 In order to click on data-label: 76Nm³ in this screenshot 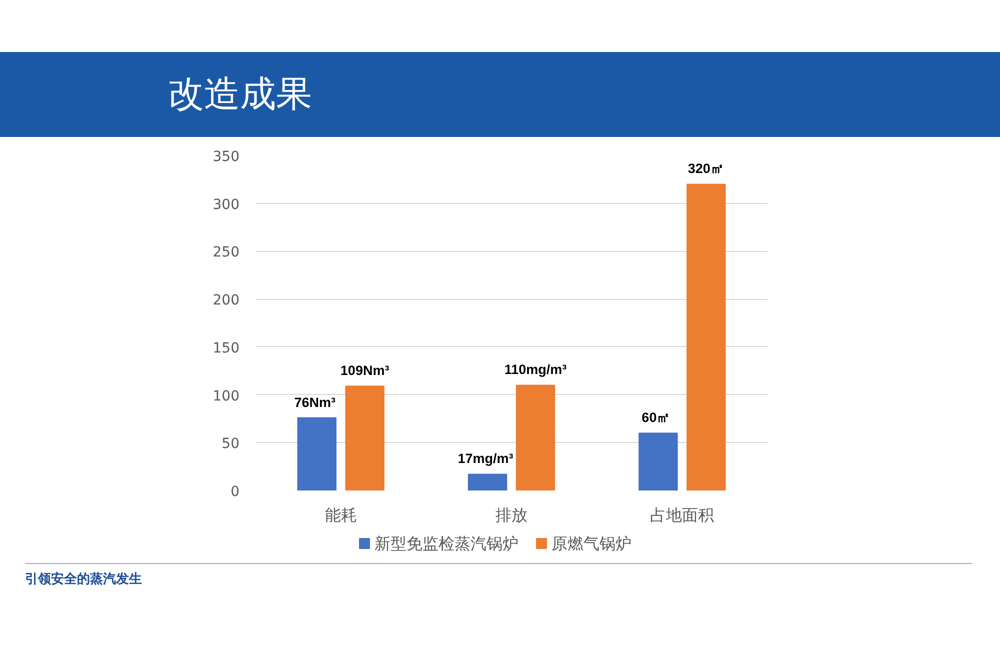, I will do `click(315, 402)`.